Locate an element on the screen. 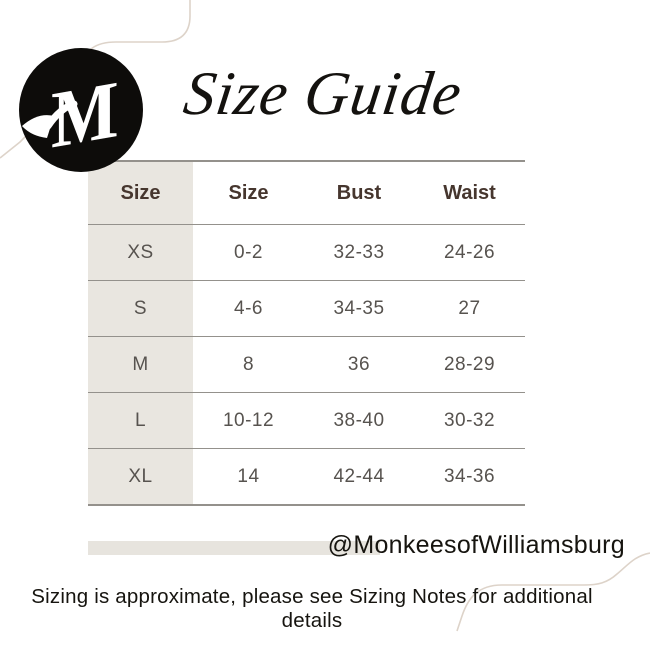 The height and width of the screenshot is (650, 650). table-row-l: L 10-12 38-40 30-32 is located at coordinates (306, 420).